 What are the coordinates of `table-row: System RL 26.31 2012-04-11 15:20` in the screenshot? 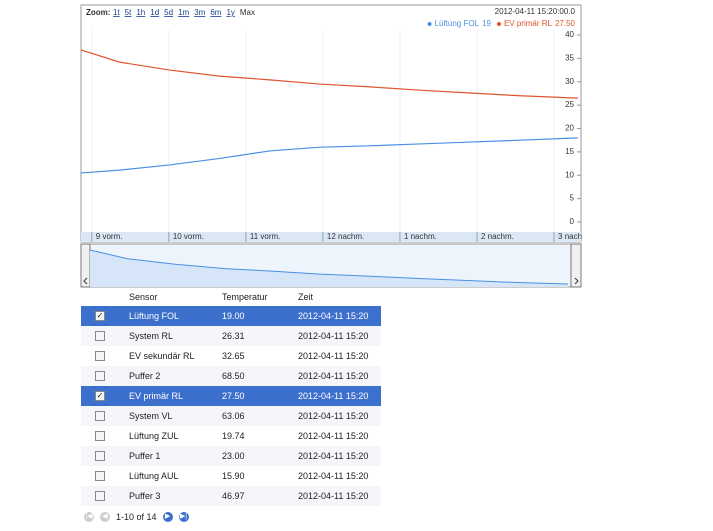 It's located at (231, 336).